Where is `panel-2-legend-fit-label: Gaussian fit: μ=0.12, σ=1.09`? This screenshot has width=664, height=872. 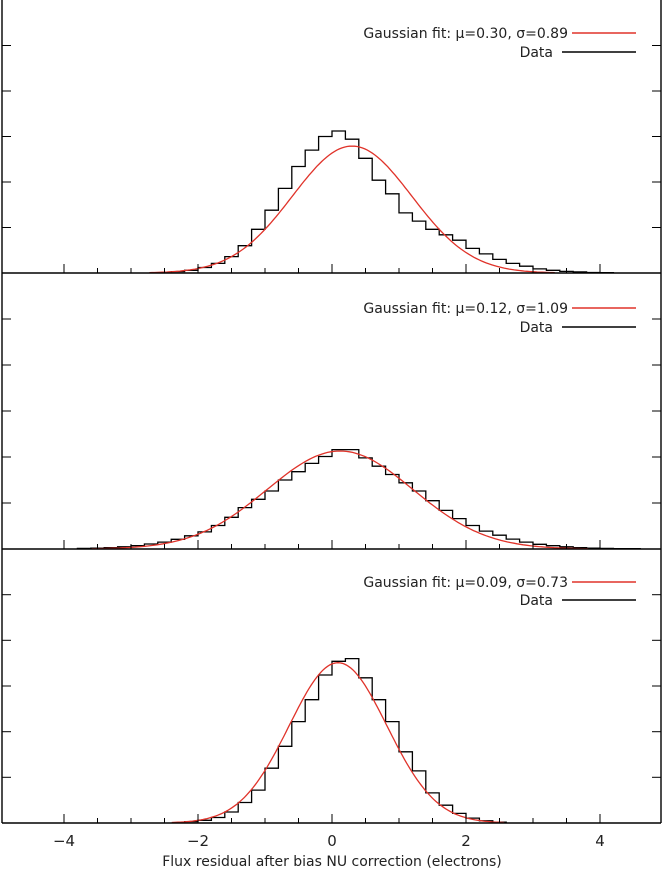 panel-2-legend-fit-label: Gaussian fit: μ=0.12, σ=1.09 is located at coordinates (465, 309).